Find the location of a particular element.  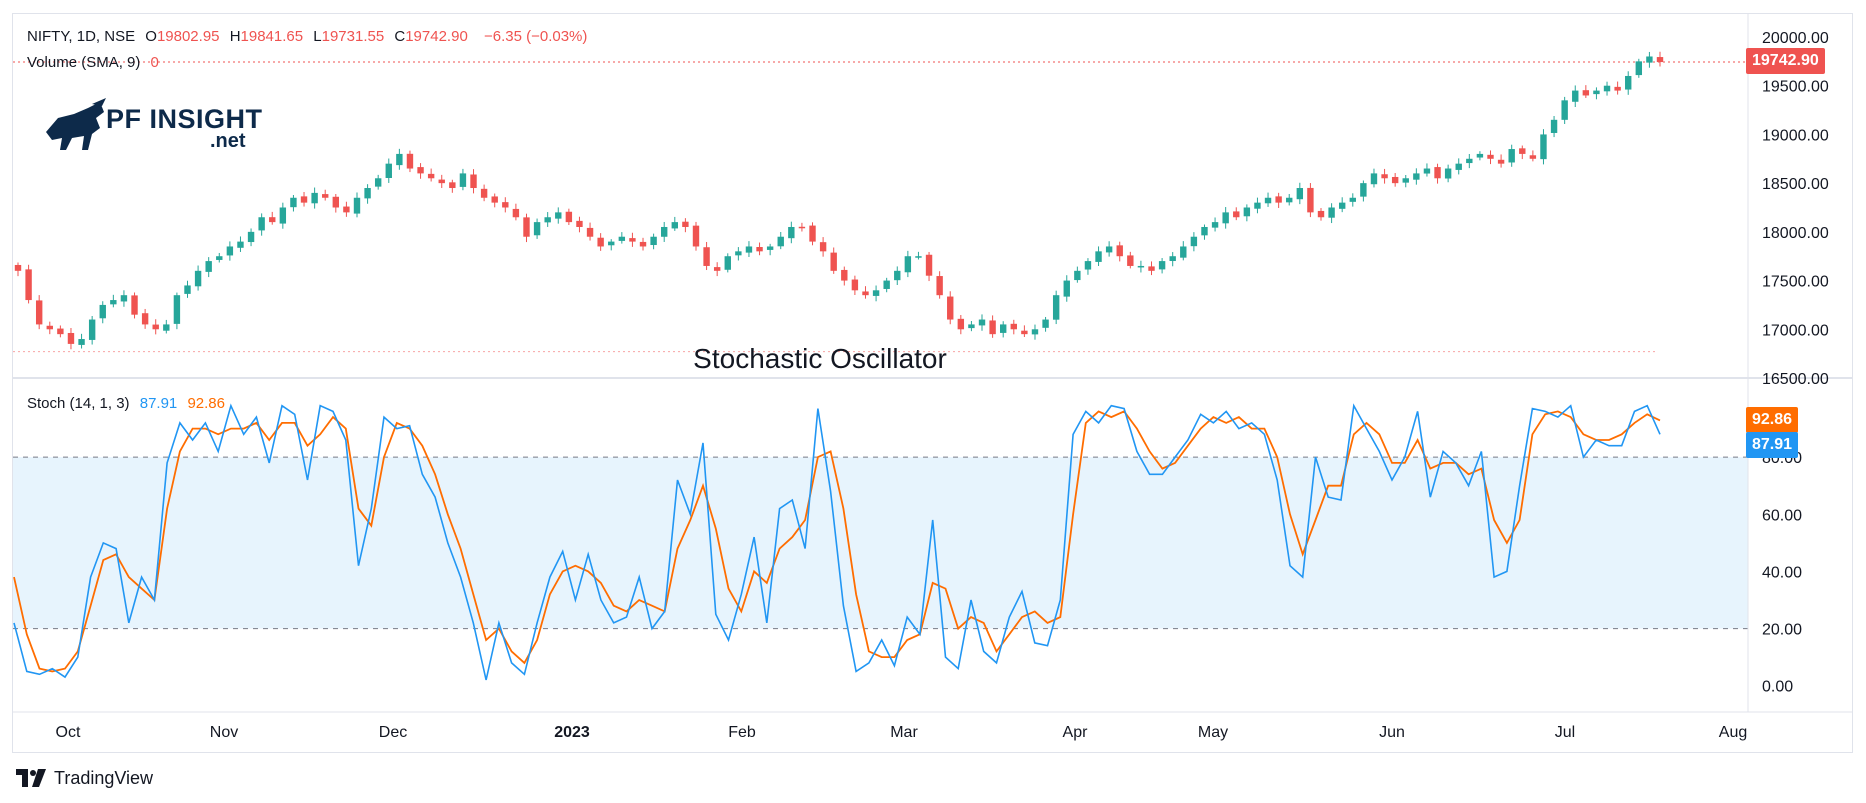

stoch-d-tag: 92.86 is located at coordinates (1772, 420).